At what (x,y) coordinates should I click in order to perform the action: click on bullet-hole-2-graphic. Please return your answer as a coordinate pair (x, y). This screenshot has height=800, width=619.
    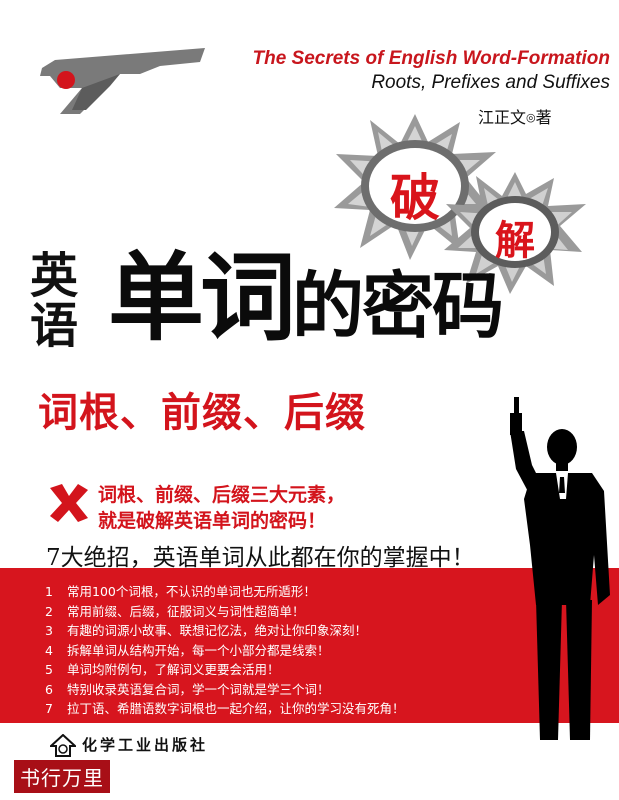
    Looking at the image, I should click on (515, 233).